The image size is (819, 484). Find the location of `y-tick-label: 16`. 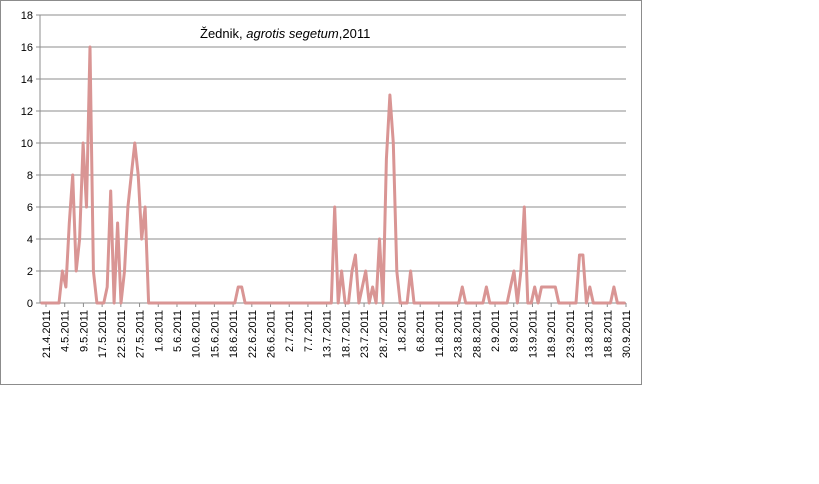

y-tick-label: 16 is located at coordinates (27, 48).